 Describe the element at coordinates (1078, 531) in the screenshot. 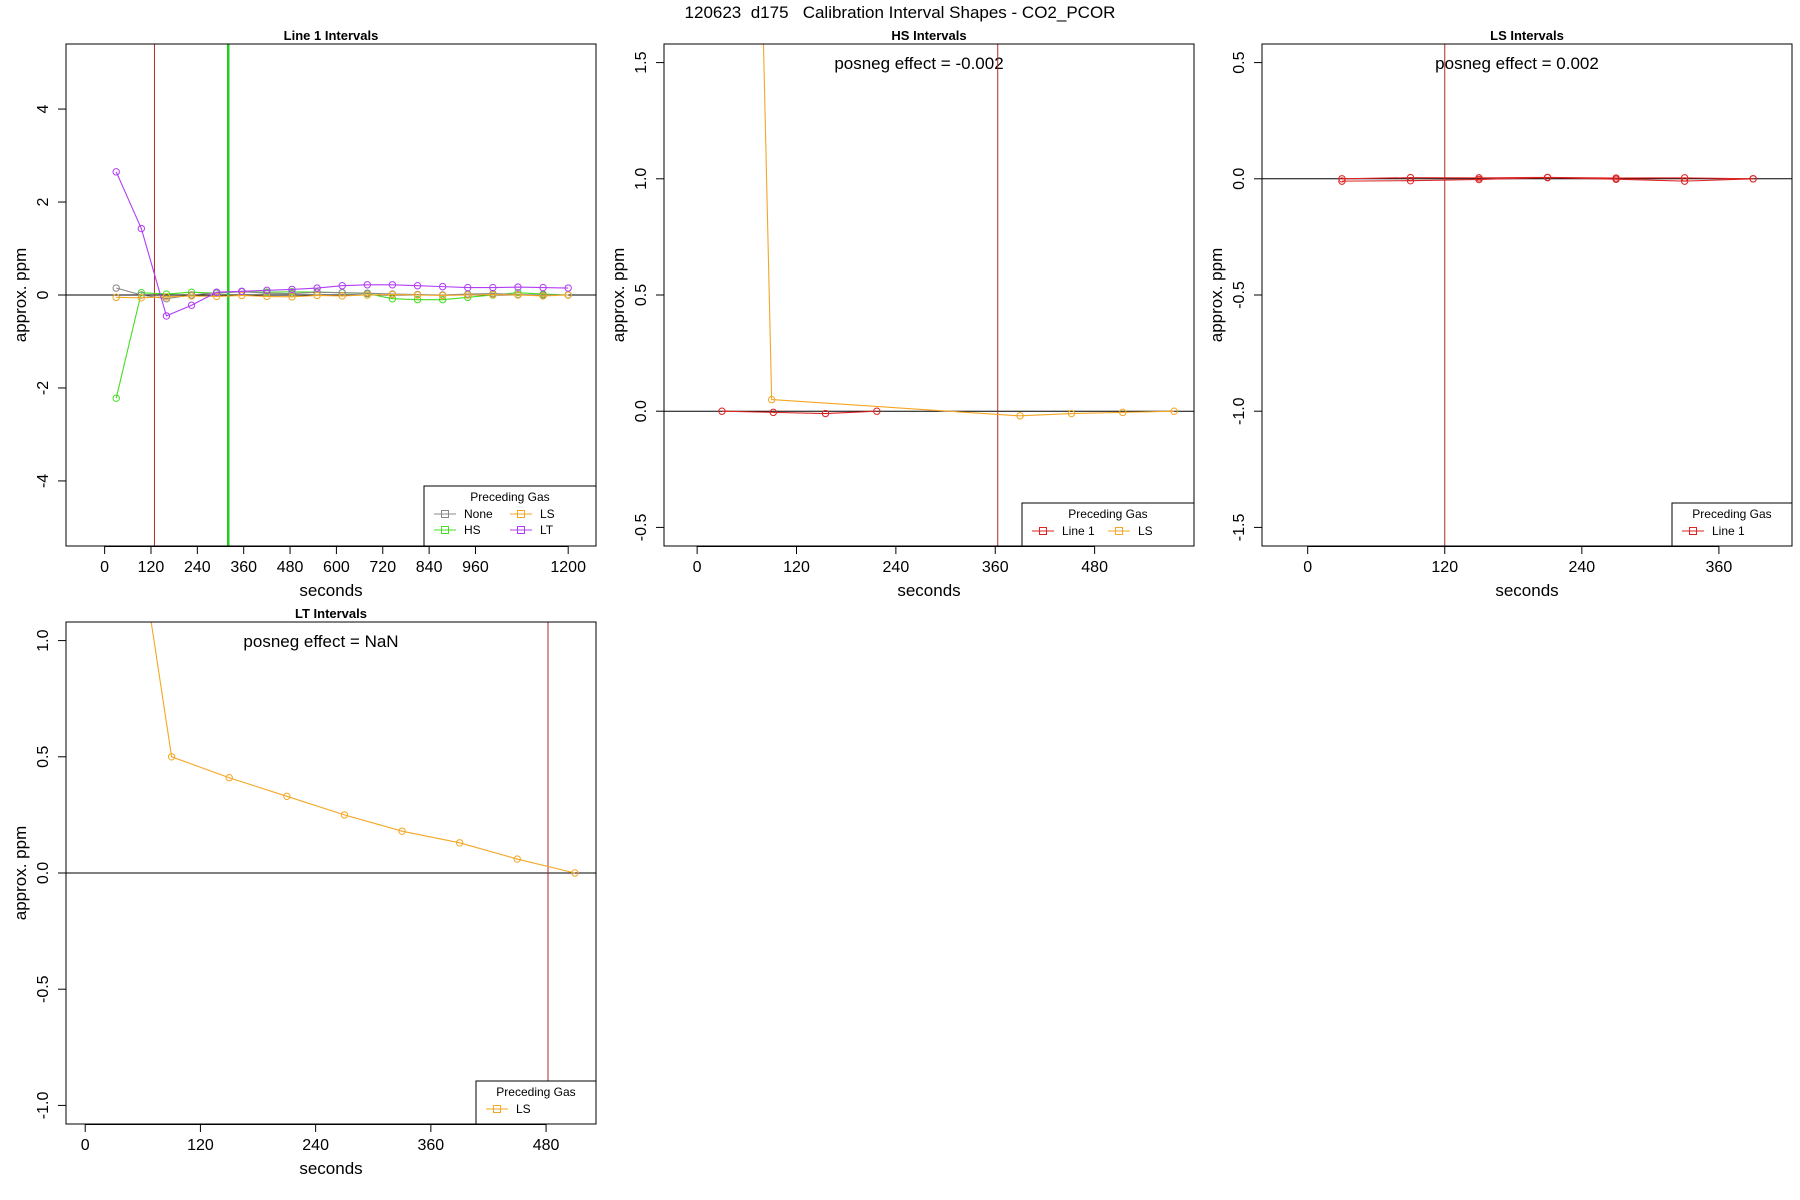

I see `legend-entry-line-1: Line 1` at that location.